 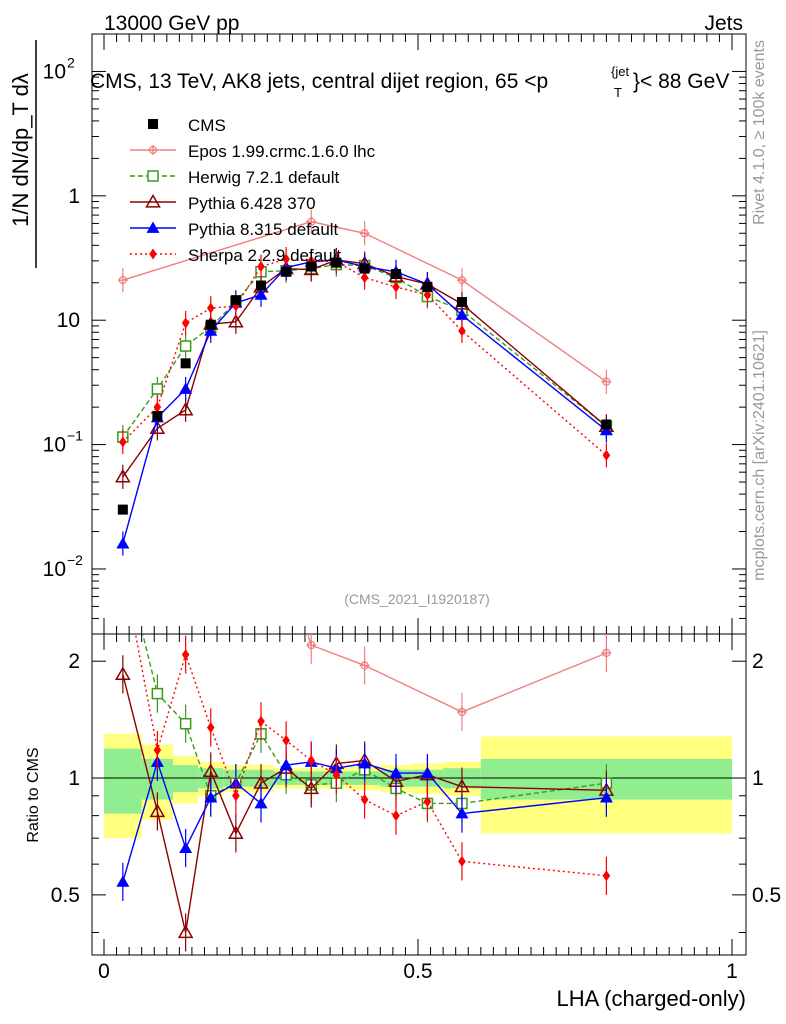 What do you see at coordinates (186, 779) in the screenshot?
I see `band-inner` at bounding box center [186, 779].